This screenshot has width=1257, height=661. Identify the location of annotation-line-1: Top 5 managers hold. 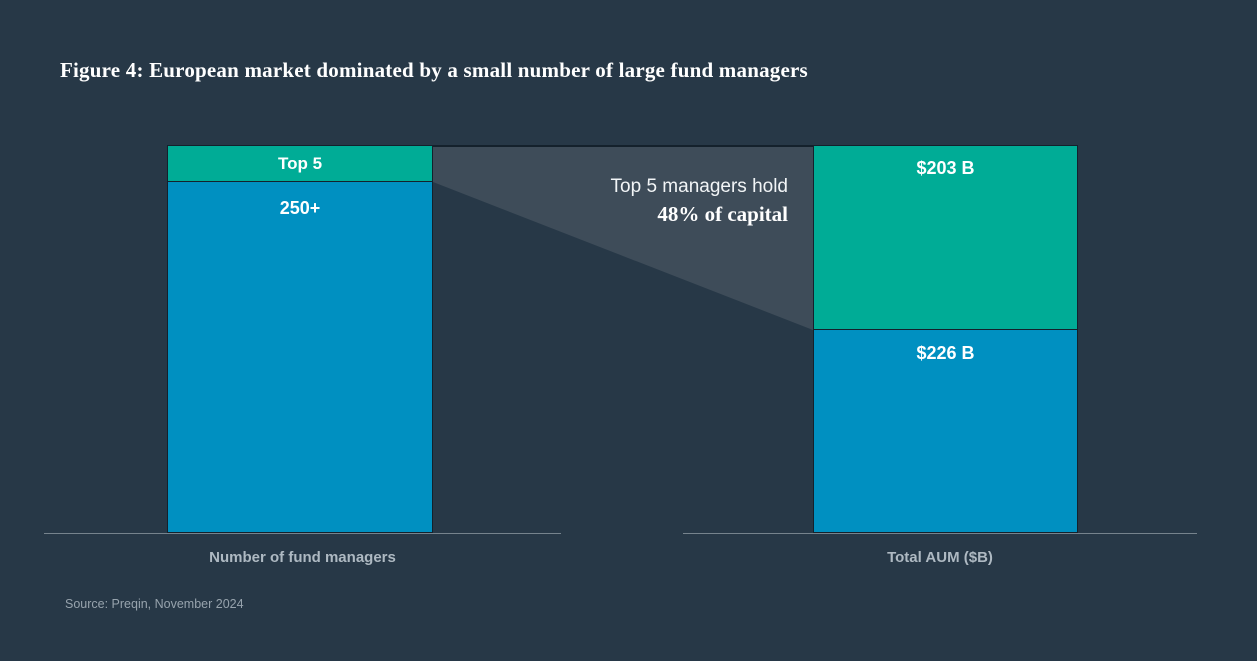
(699, 186).